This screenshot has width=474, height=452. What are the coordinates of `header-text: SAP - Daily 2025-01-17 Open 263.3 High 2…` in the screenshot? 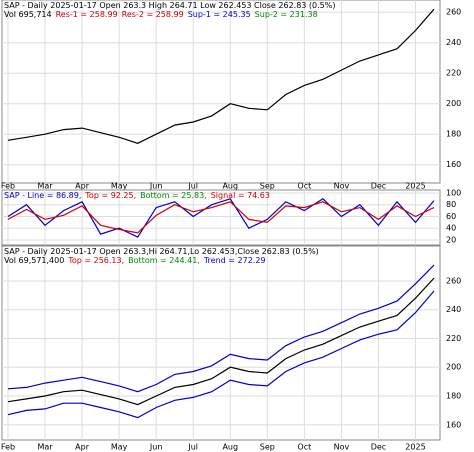 It's located at (170, 5).